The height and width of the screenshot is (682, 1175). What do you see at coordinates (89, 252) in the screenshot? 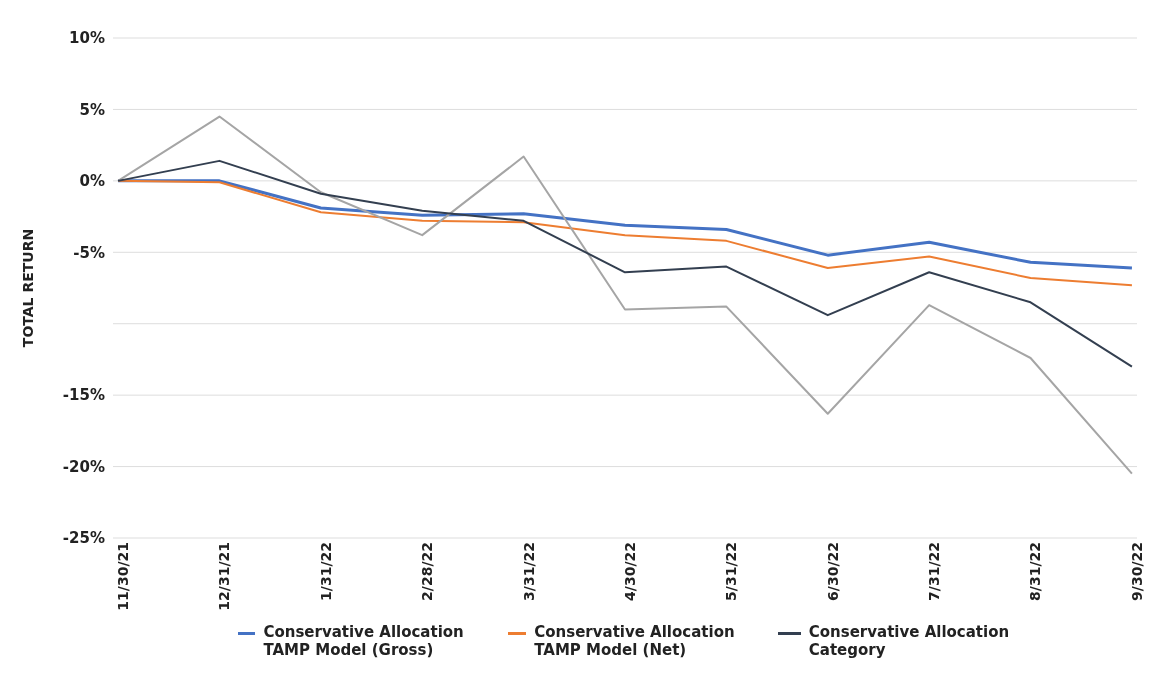
I see `y-tick-label: -5%` at bounding box center [89, 252].